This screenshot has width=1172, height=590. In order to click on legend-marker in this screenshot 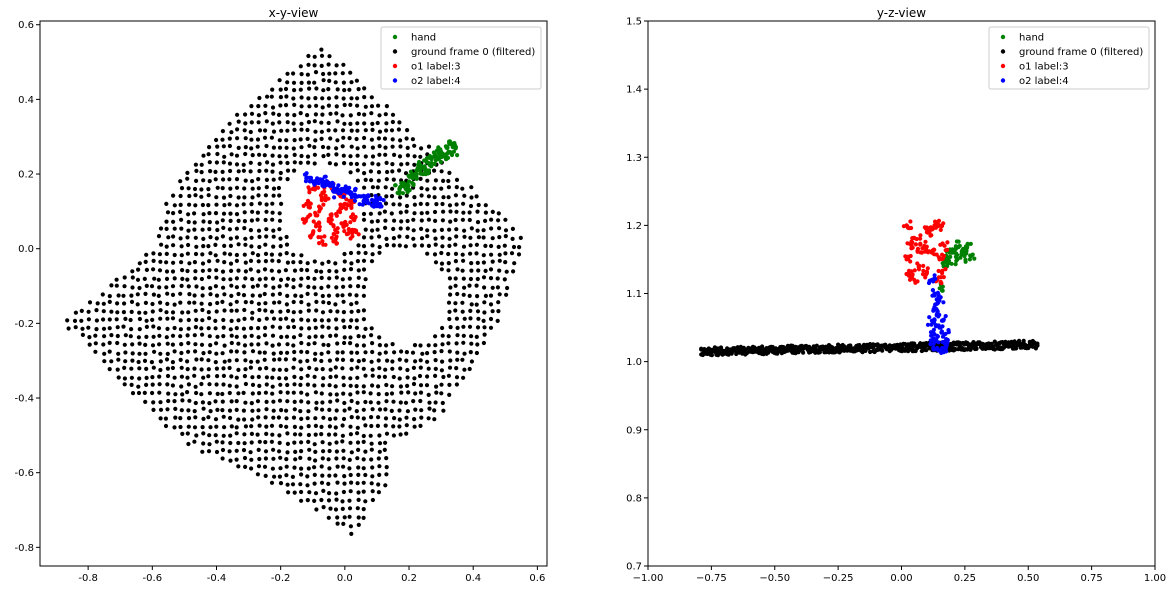, I will do `click(395, 80)`.